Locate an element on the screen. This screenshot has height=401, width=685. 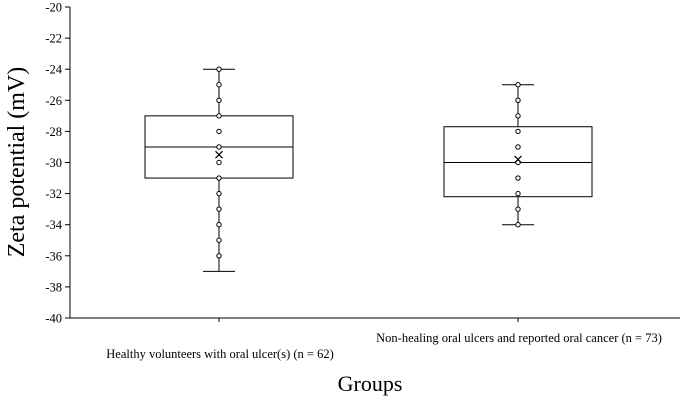
y-tick-label: -20 is located at coordinates (53, 8).